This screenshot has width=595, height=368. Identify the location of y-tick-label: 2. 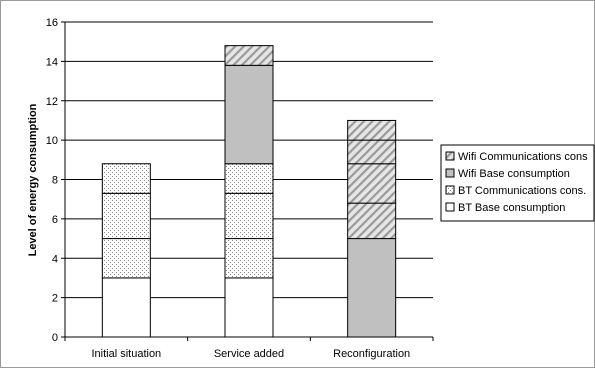
(55, 299).